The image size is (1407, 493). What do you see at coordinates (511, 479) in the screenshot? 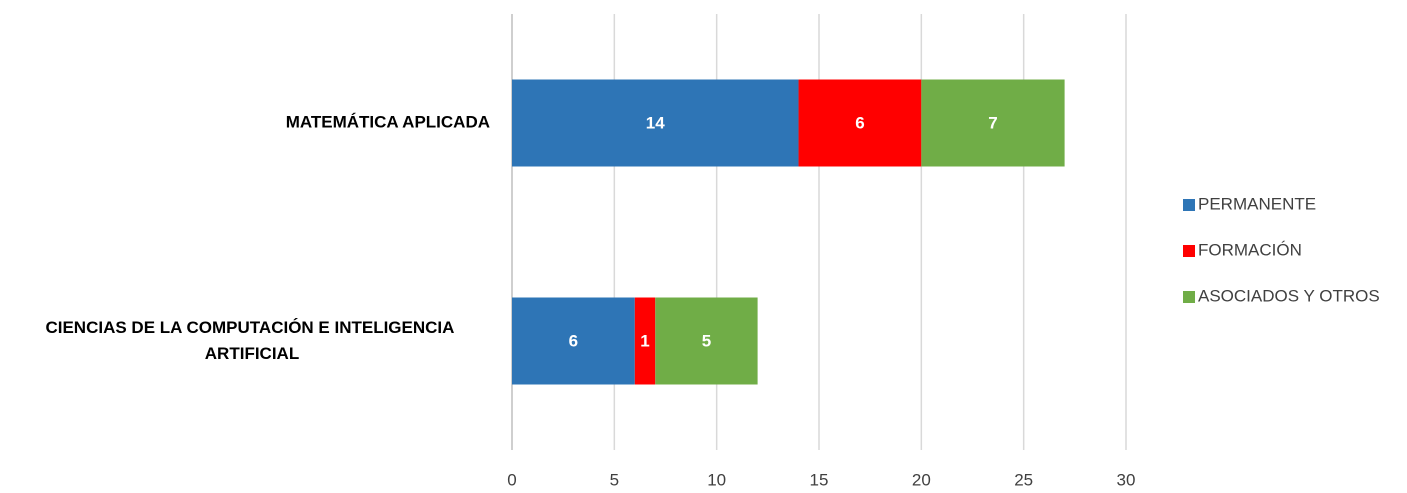
I see `x-tick-label: 0` at bounding box center [511, 479].